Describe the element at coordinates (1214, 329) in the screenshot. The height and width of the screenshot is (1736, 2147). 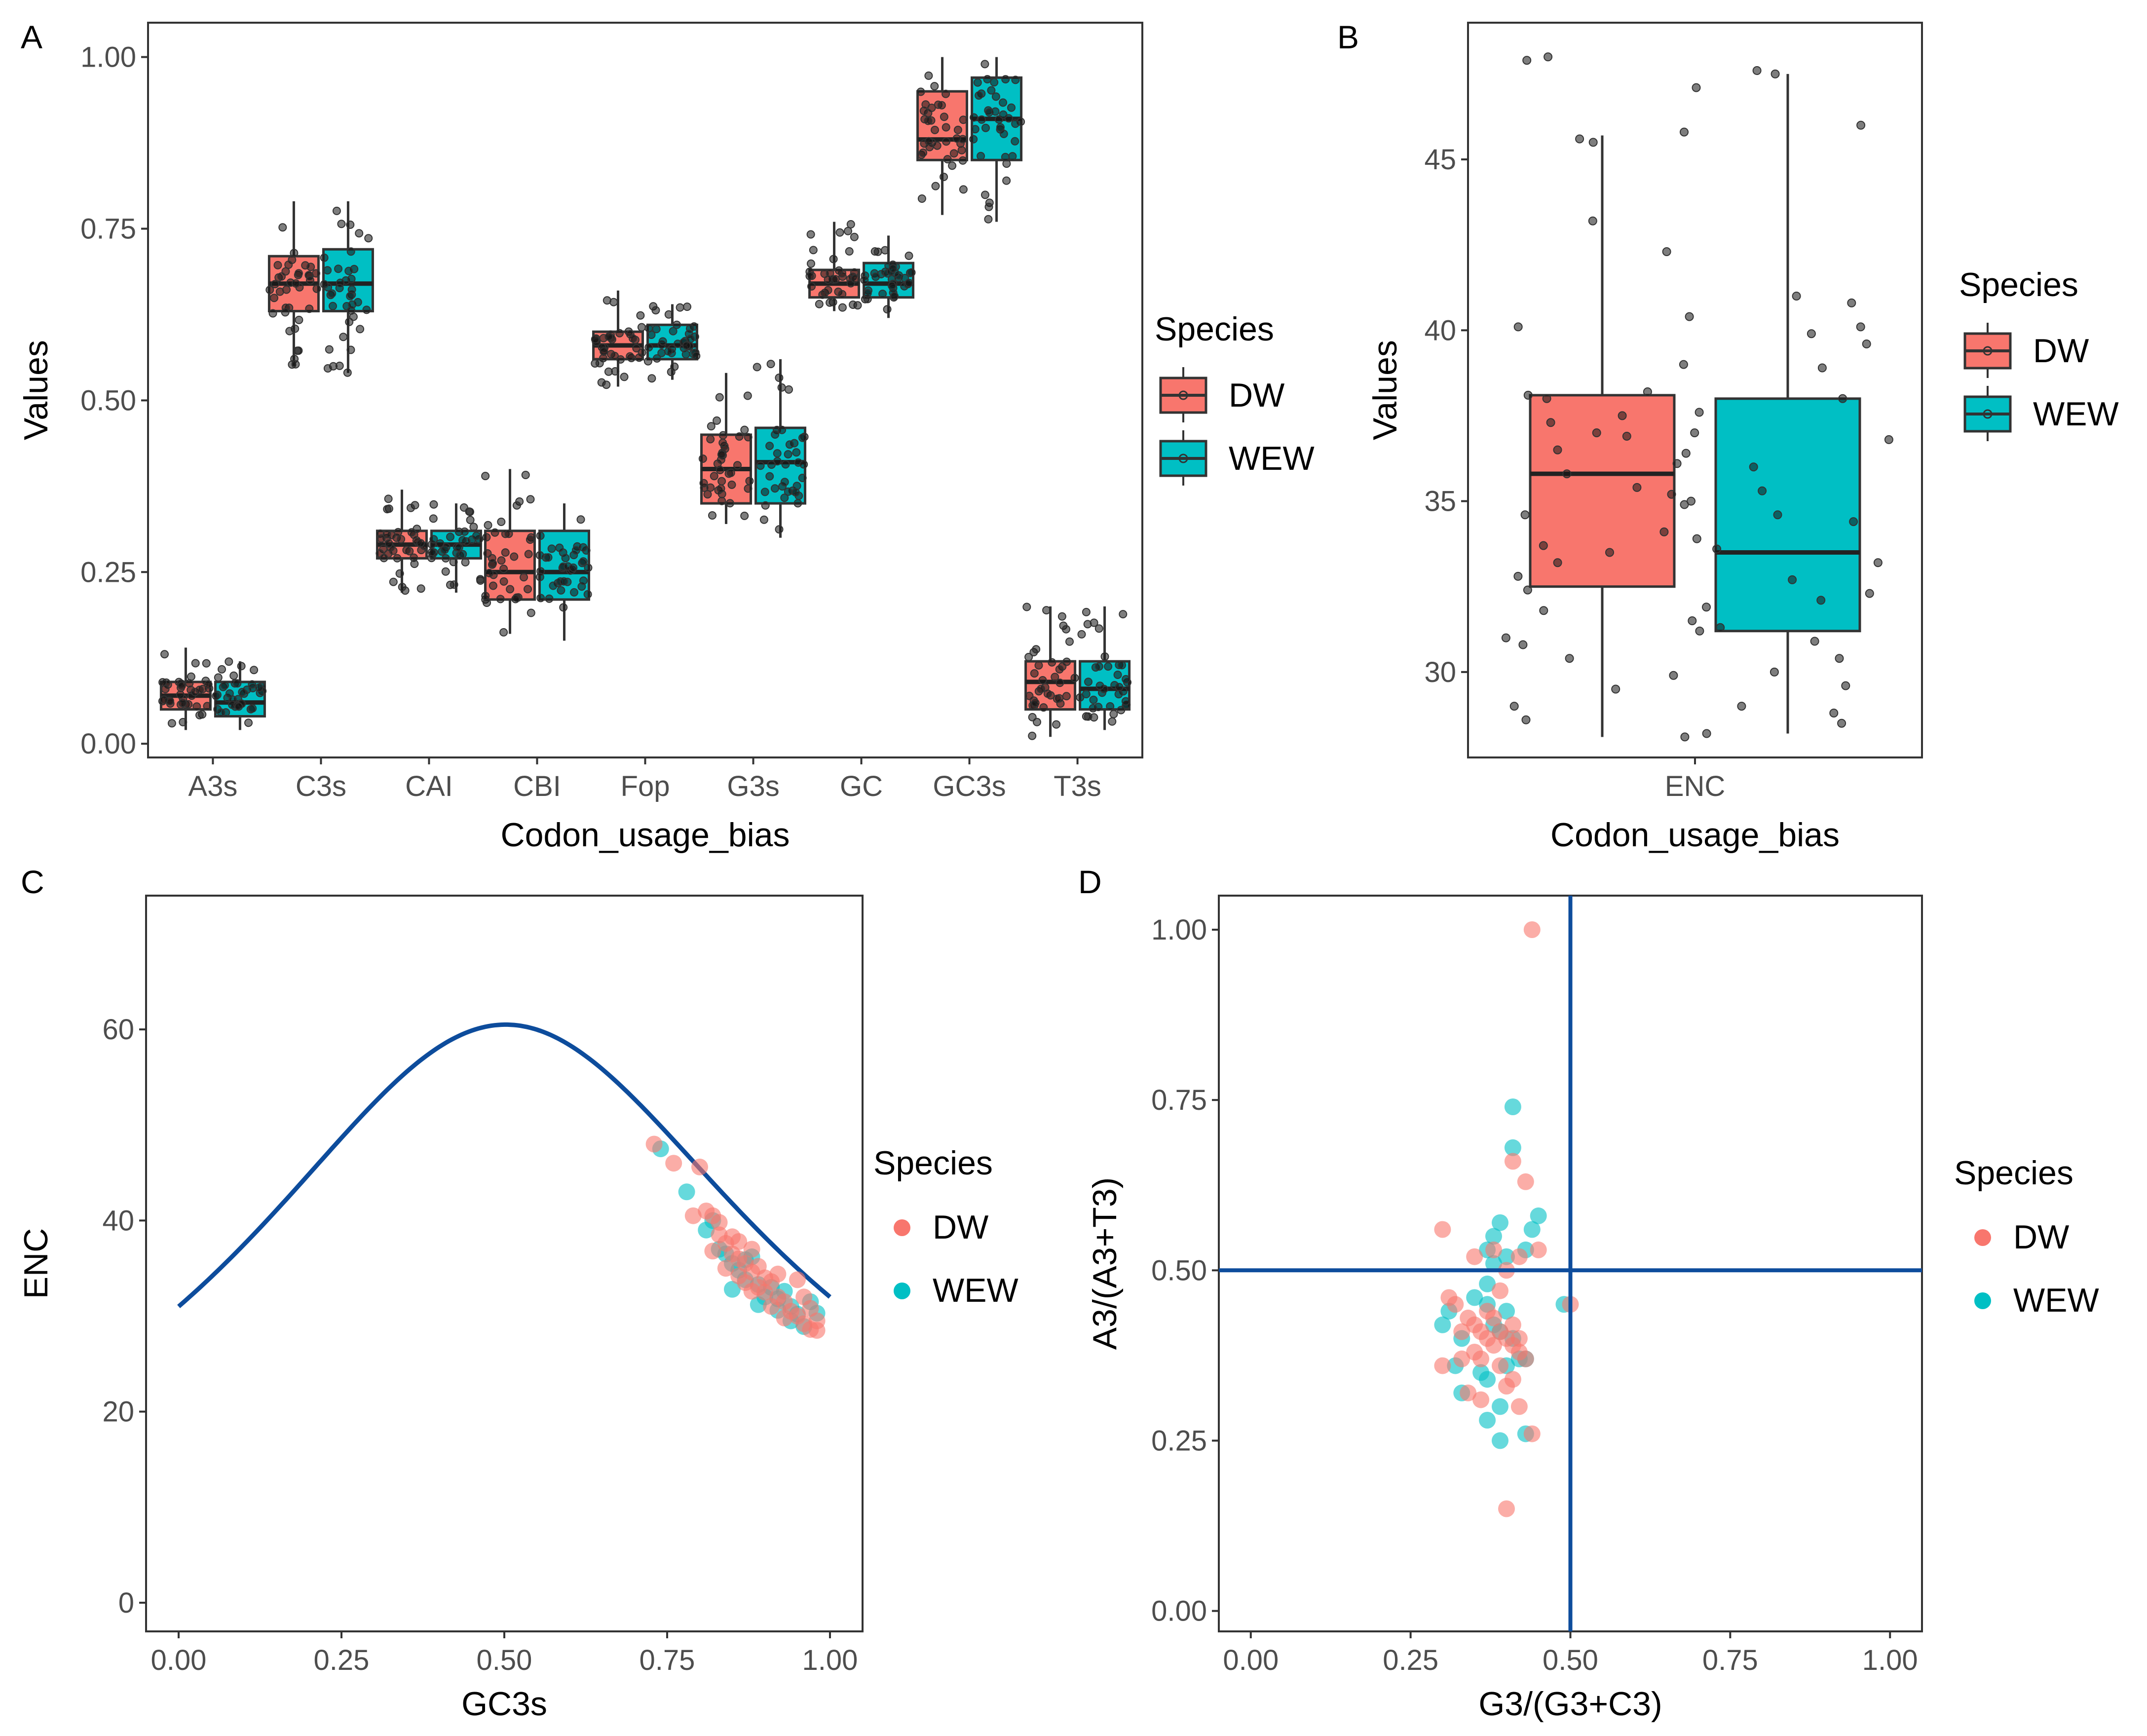
I see `panel-a-legend-title: Species` at that location.